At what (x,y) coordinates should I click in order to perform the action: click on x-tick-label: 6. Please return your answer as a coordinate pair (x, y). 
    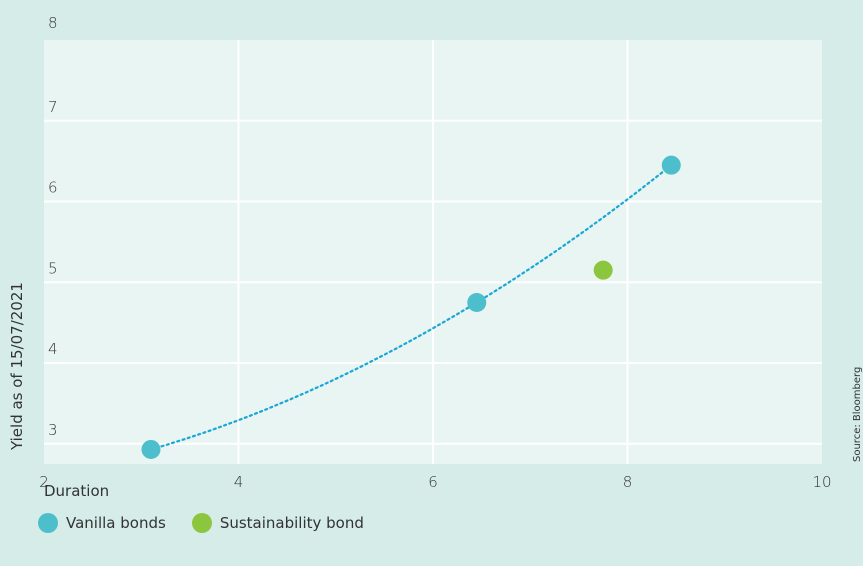
    Looking at the image, I should click on (433, 482).